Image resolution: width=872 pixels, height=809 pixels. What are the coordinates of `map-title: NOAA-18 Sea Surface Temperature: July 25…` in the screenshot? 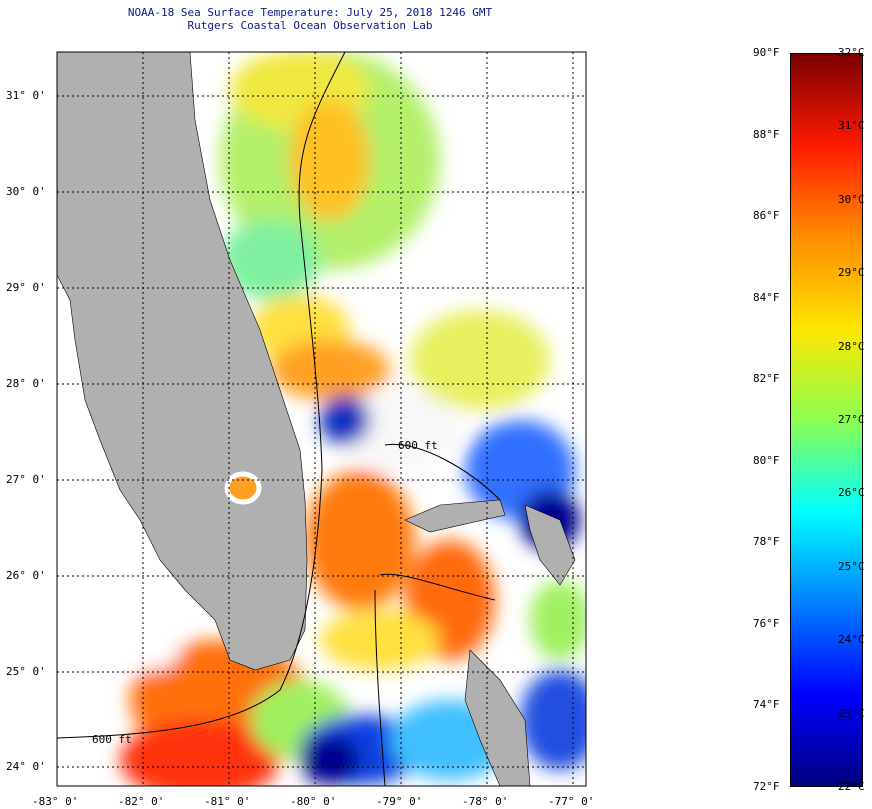 It's located at (310, 12).